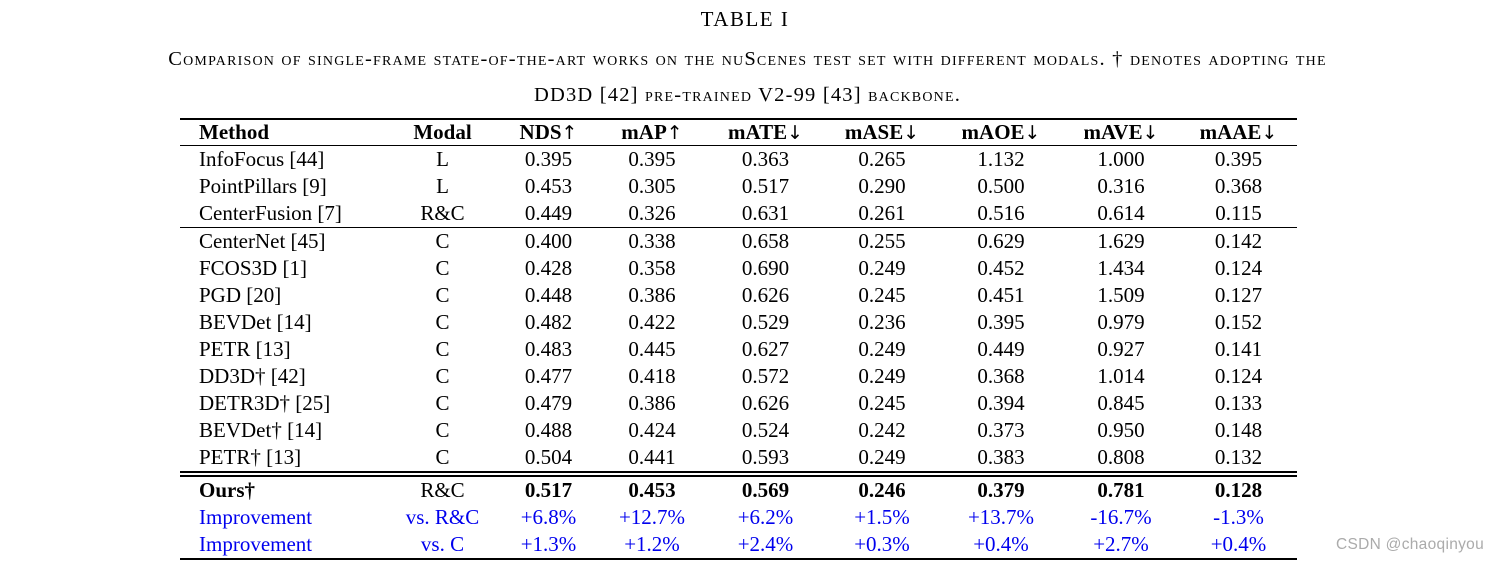  What do you see at coordinates (262, 241) in the screenshot?
I see `cell-method: CenterNet [45]` at bounding box center [262, 241].